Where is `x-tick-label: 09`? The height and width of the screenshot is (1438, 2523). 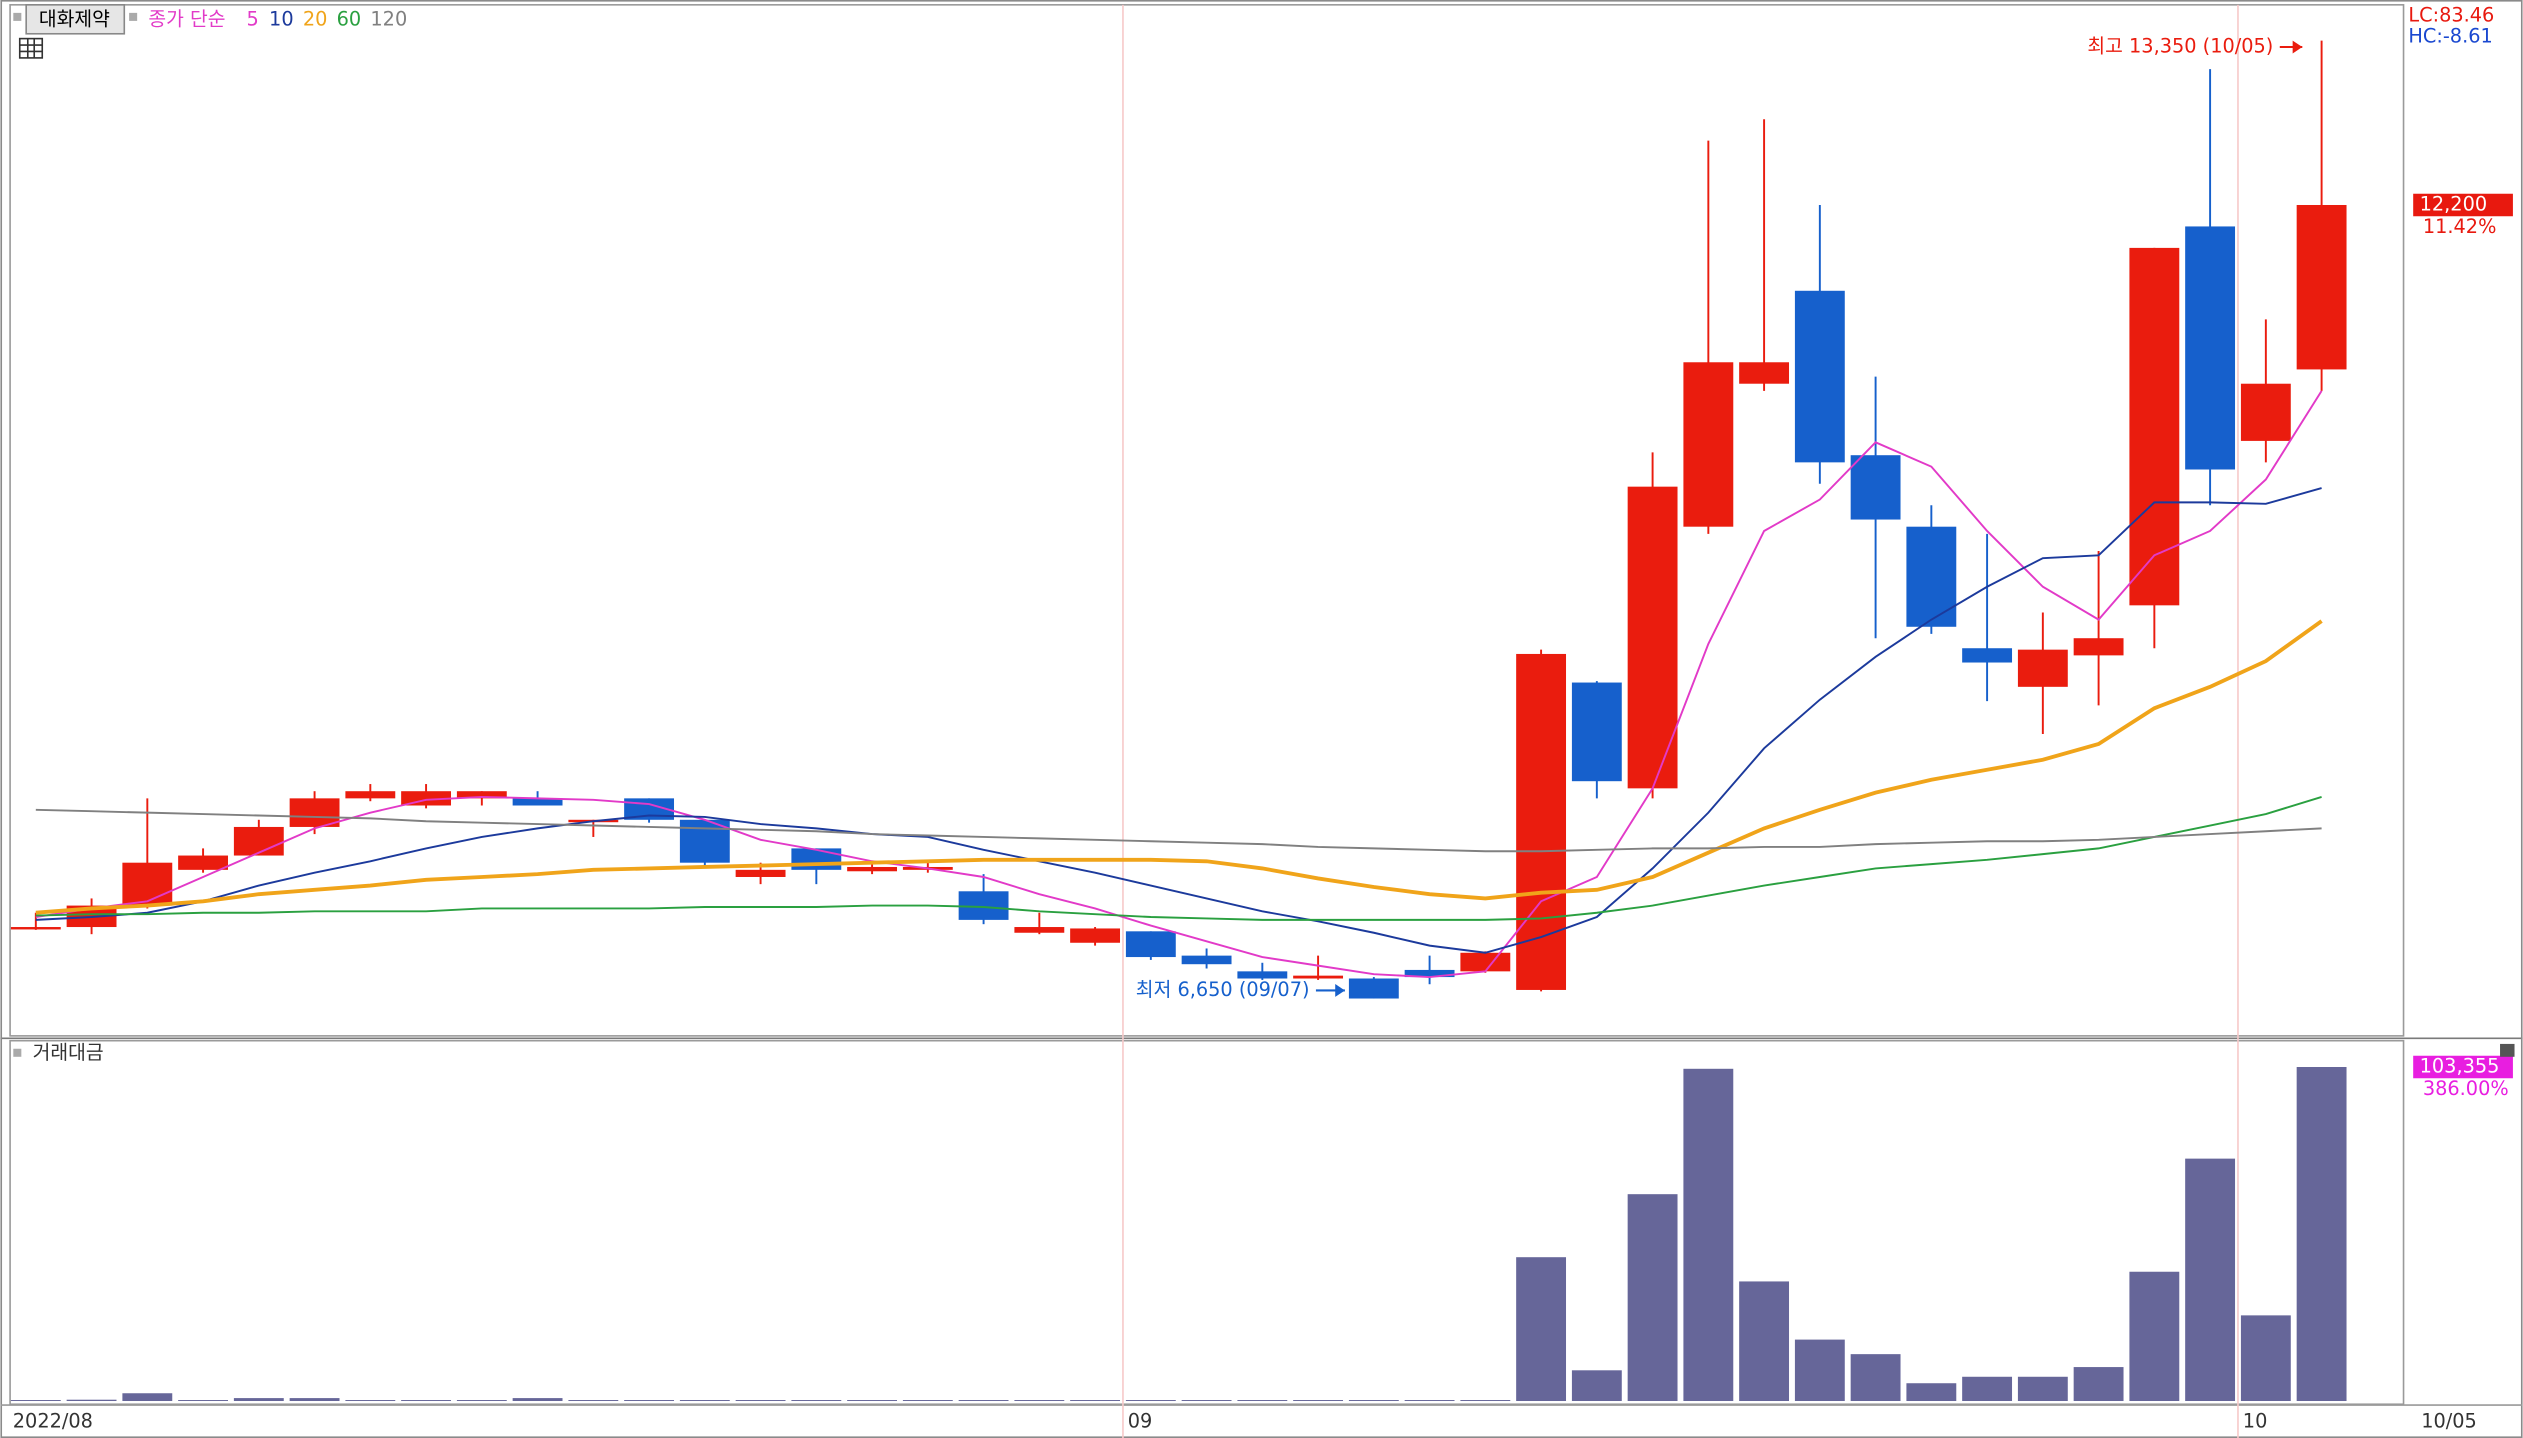 x-tick-label: 09 is located at coordinates (1140, 1420).